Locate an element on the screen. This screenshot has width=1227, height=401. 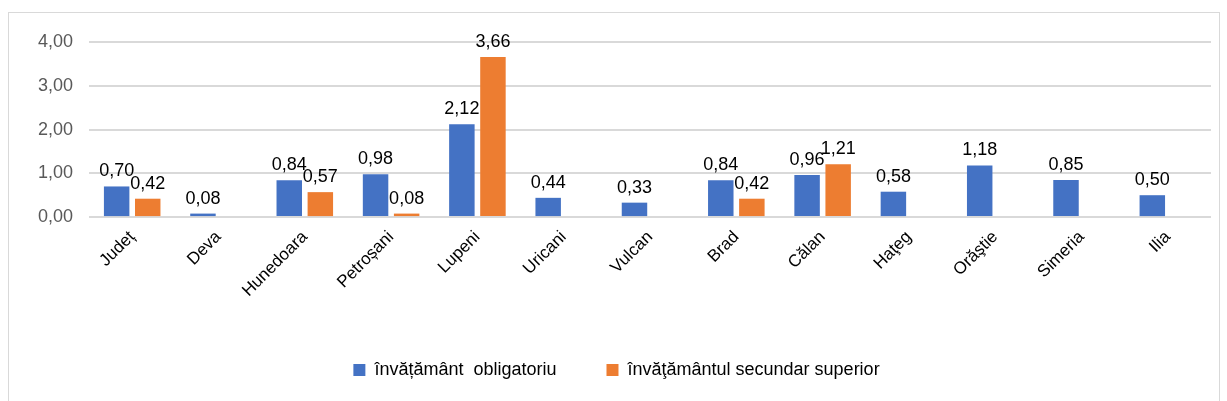
legend-label: învăţământul secundar superior is located at coordinates (753, 368).